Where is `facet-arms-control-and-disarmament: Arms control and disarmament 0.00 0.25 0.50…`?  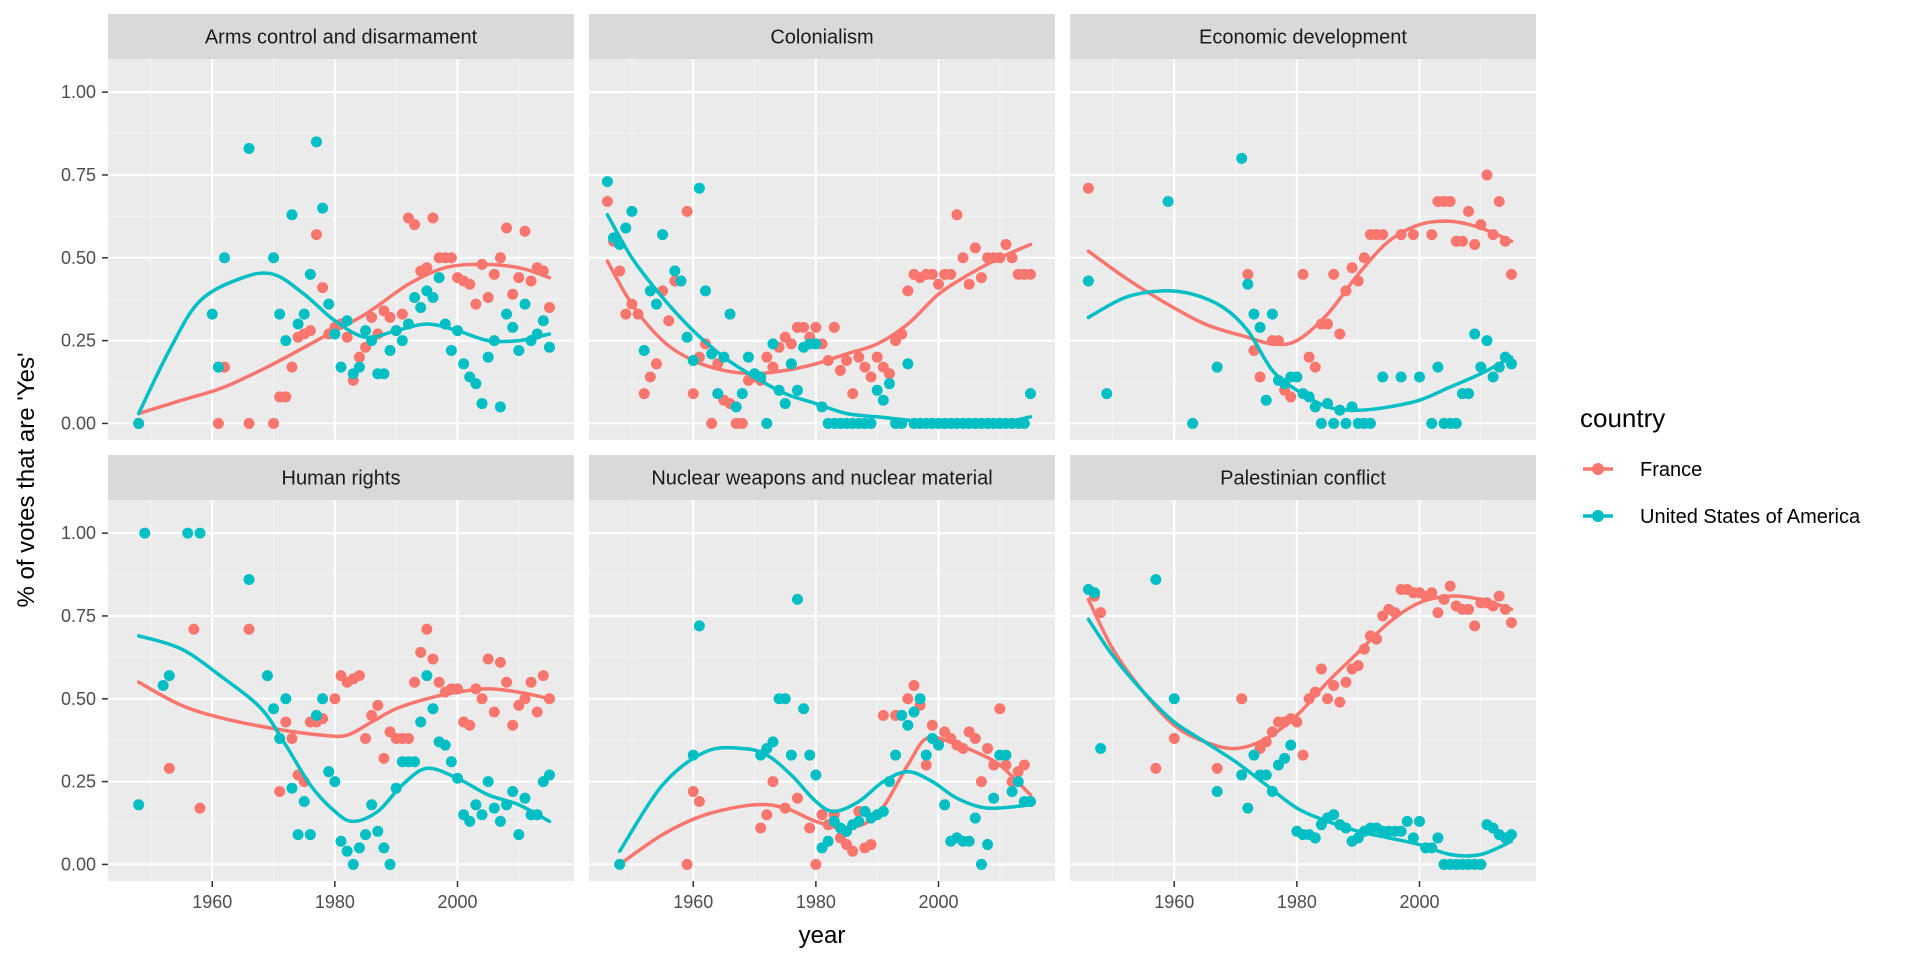
facet-arms-control-and-disarmament: Arms control and disarmament 0.00 0.25 0.50… is located at coordinates (317, 227).